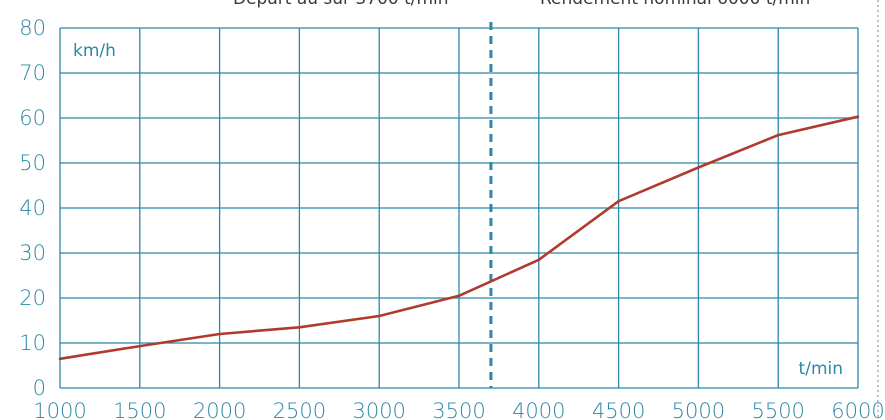  Describe the element at coordinates (32, 73) in the screenshot. I see `y-tick-label: 70` at that location.